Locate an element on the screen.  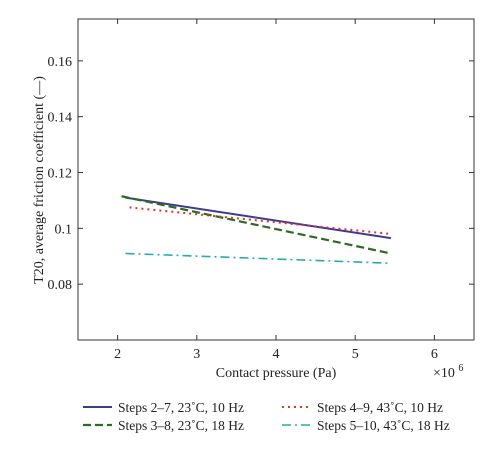
x-axis-multiplier: ×10 6 is located at coordinates (448, 372).